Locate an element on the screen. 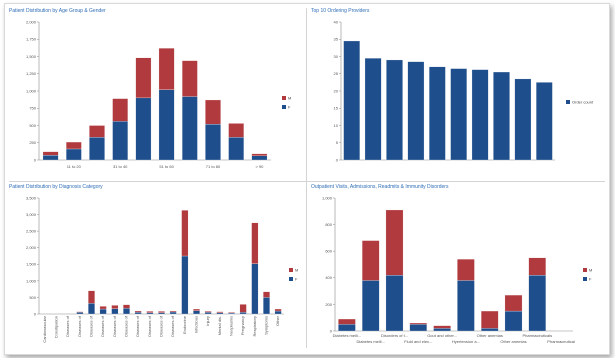 The image size is (615, 358). x-tick-label: Pharmaceuticals is located at coordinates (538, 335).